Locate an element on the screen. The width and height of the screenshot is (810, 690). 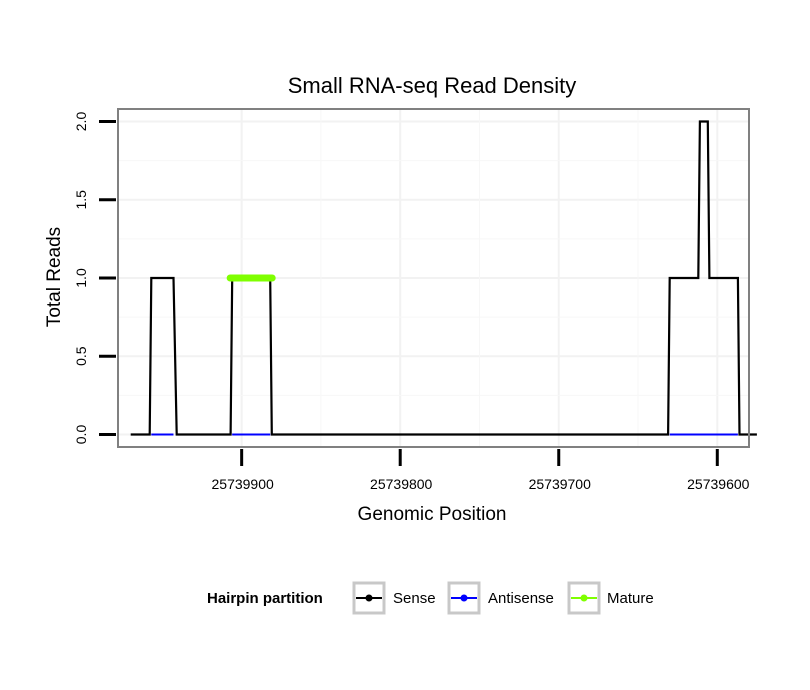
y-axis: 0.0 0.5 1.0 1.5 2.0 is located at coordinates (94, 278).